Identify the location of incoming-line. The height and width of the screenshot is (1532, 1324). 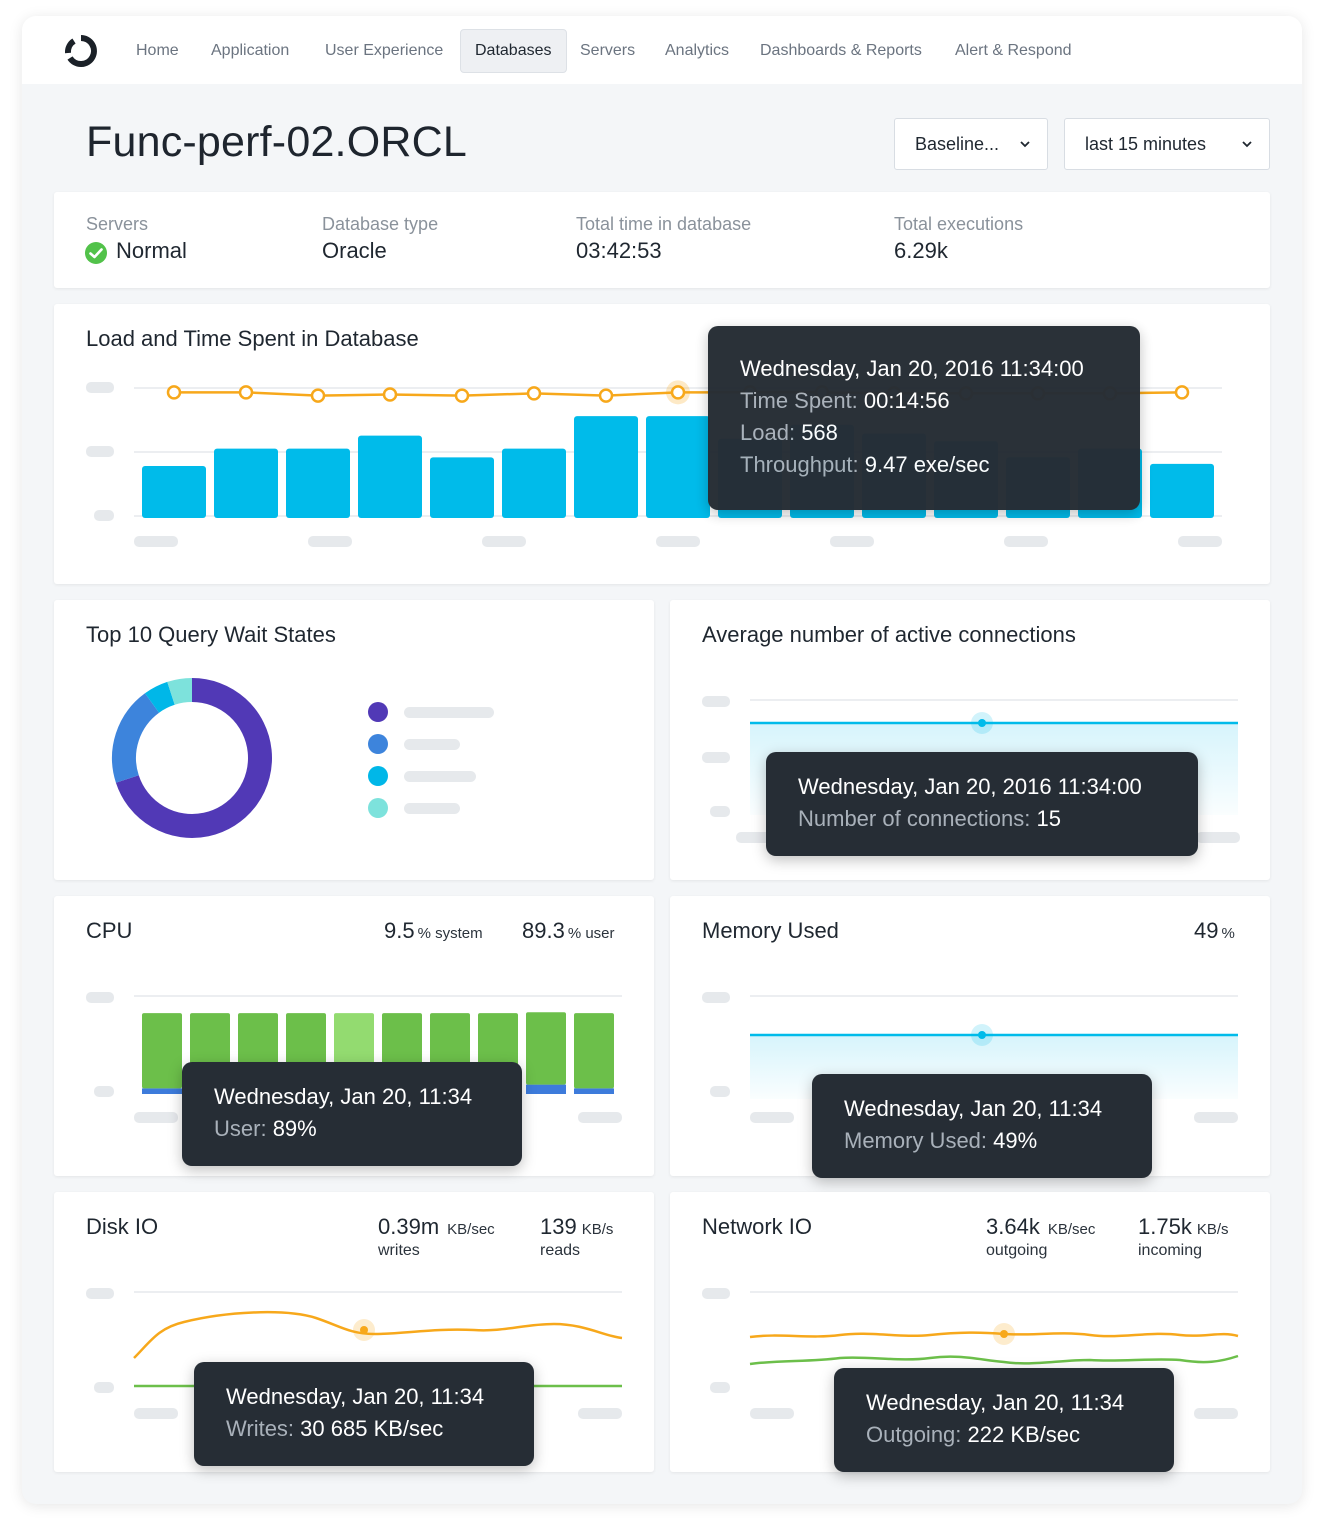
(994, 1360).